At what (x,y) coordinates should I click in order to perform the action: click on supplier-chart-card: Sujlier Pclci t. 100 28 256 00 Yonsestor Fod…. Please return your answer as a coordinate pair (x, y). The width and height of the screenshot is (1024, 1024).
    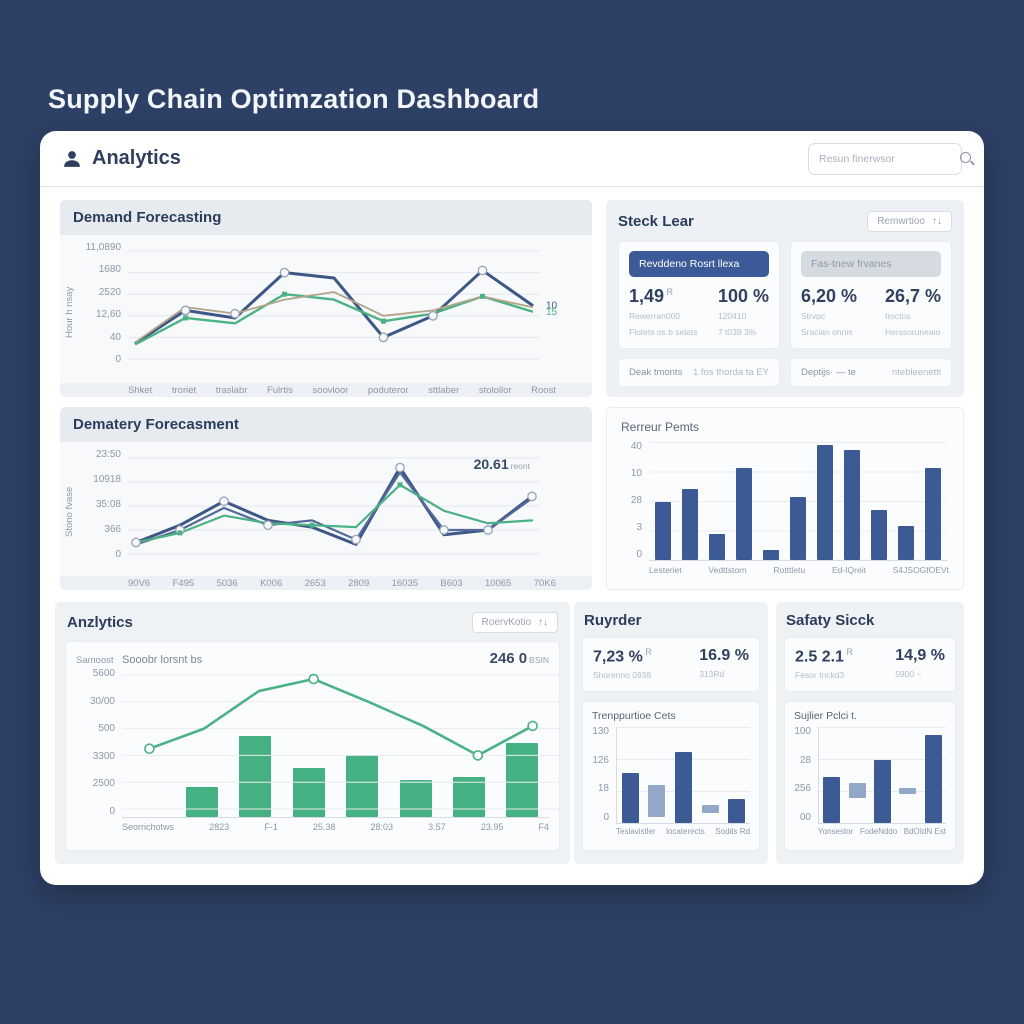
    Looking at the image, I should click on (870, 776).